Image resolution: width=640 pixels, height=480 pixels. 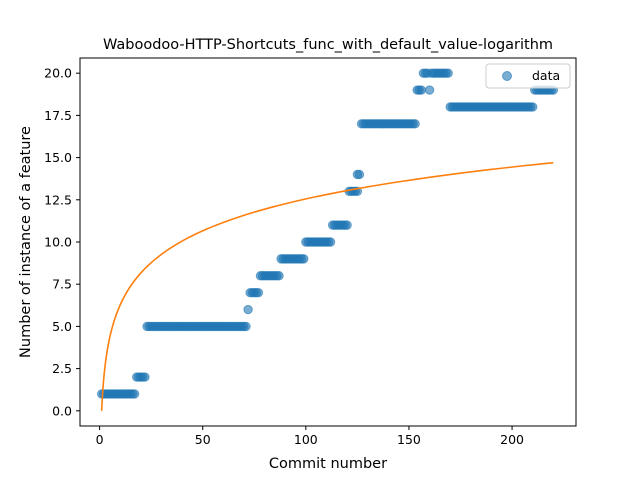 What do you see at coordinates (62, 284) in the screenshot?
I see `y-tick-label: 7.5` at bounding box center [62, 284].